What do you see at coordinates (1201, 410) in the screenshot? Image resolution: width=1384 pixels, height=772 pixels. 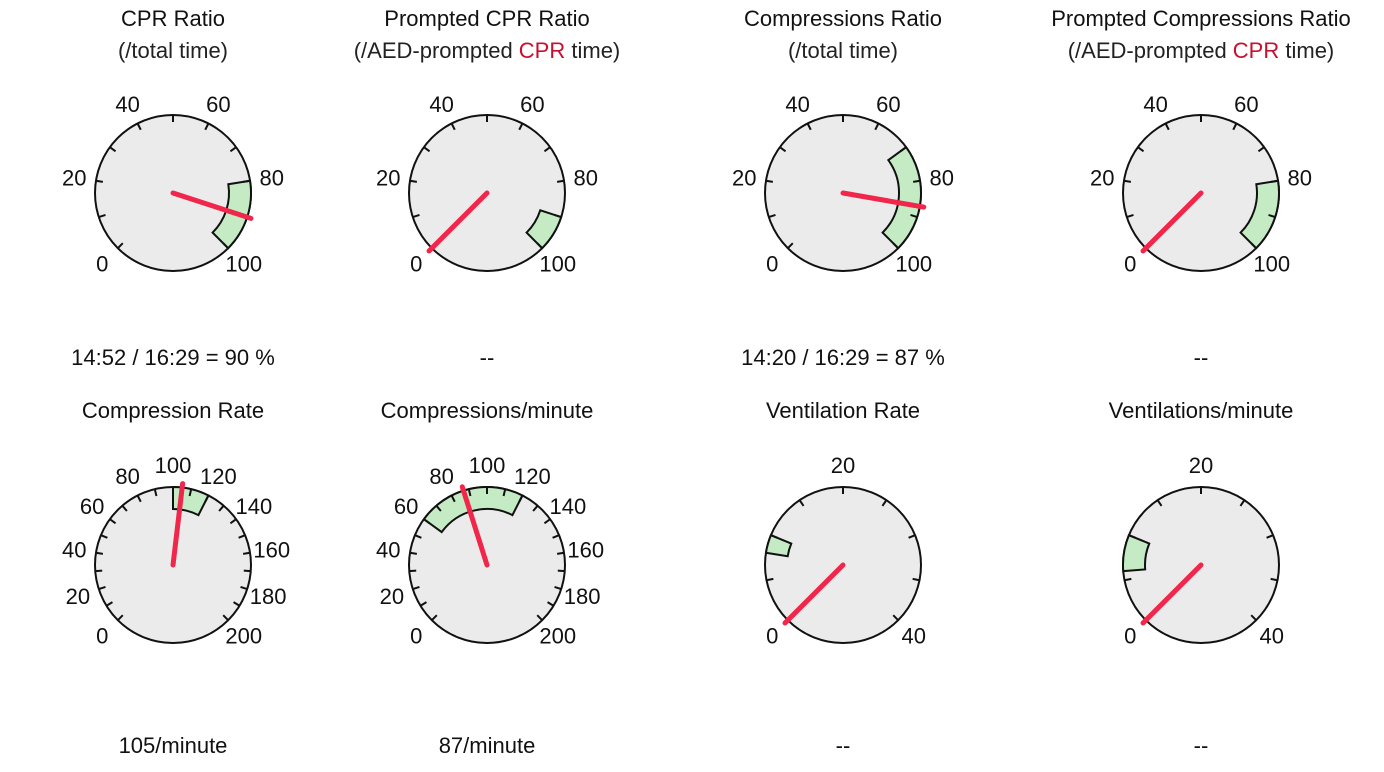 I see `gauge-title: Ventilations/minute` at bounding box center [1201, 410].